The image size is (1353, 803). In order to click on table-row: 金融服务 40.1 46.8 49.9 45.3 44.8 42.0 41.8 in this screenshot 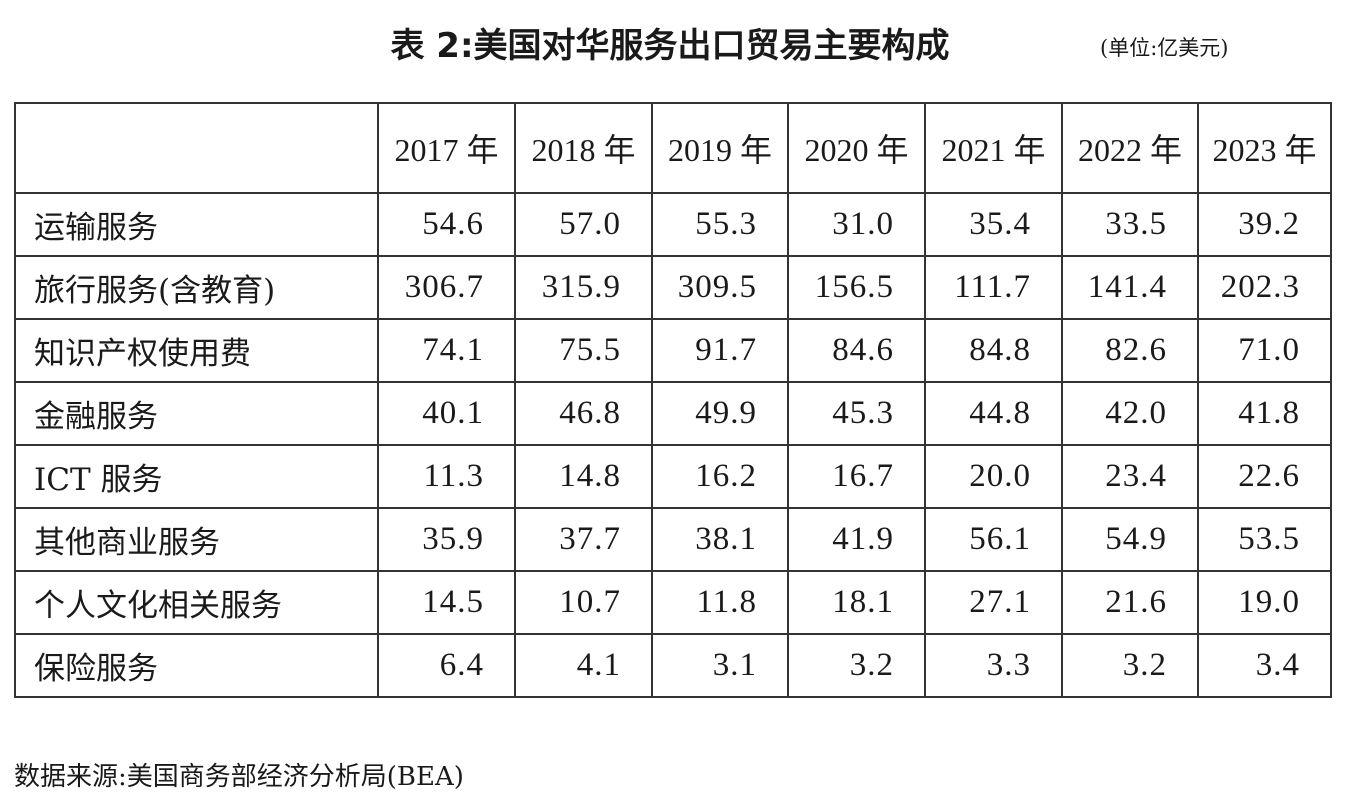, I will do `click(673, 413)`.